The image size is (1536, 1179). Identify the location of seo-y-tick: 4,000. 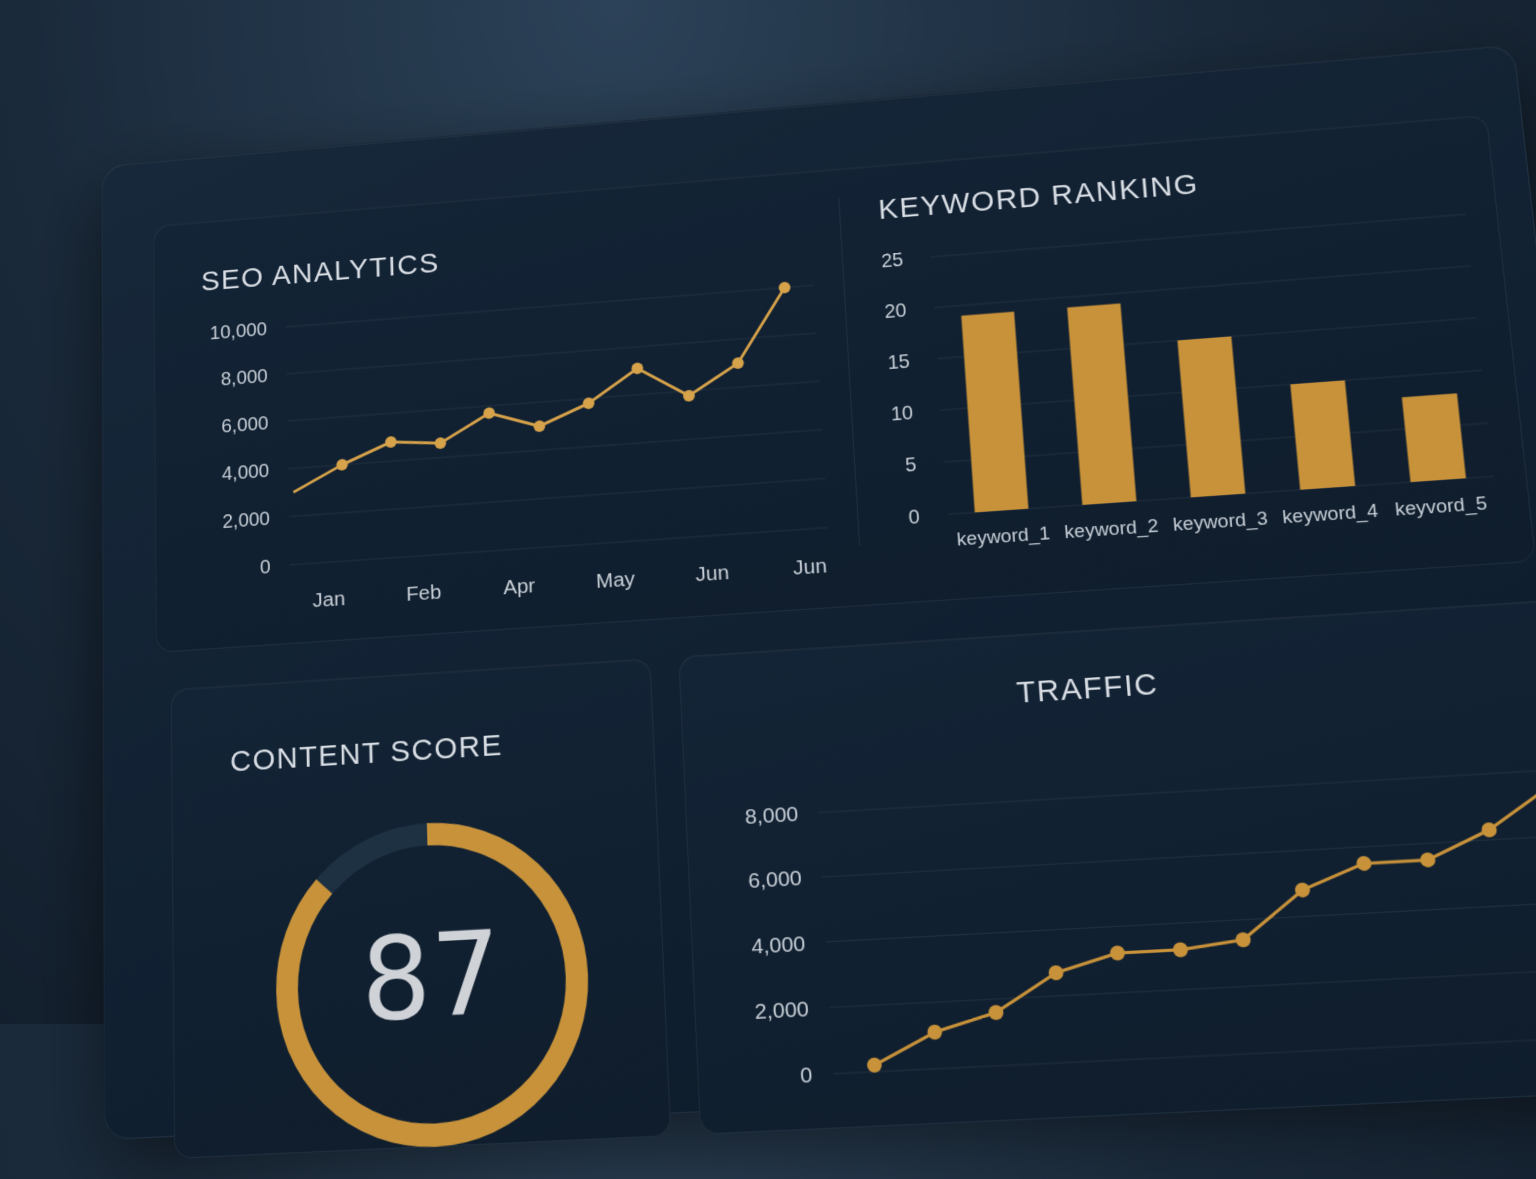
(246, 473).